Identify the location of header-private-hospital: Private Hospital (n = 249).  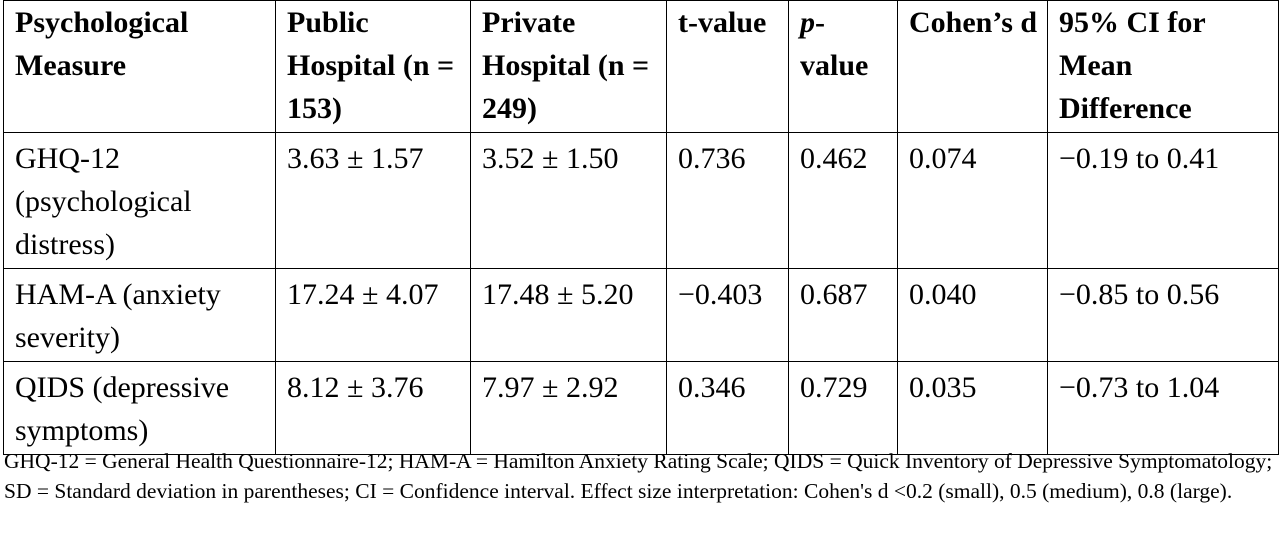
(568, 66).